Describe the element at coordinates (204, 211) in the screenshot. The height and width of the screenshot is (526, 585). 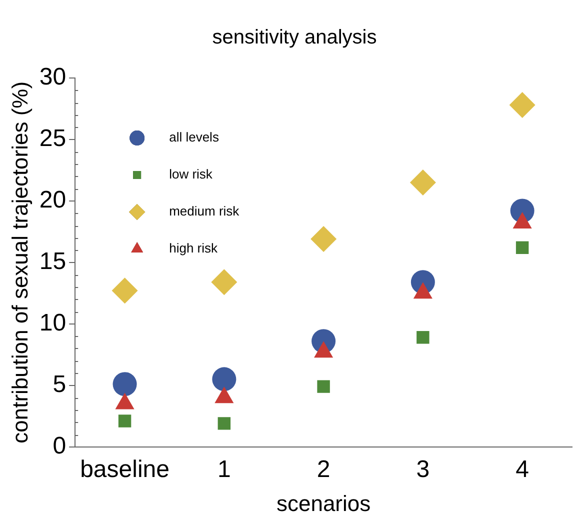
I see `legend-label: medium risk` at that location.